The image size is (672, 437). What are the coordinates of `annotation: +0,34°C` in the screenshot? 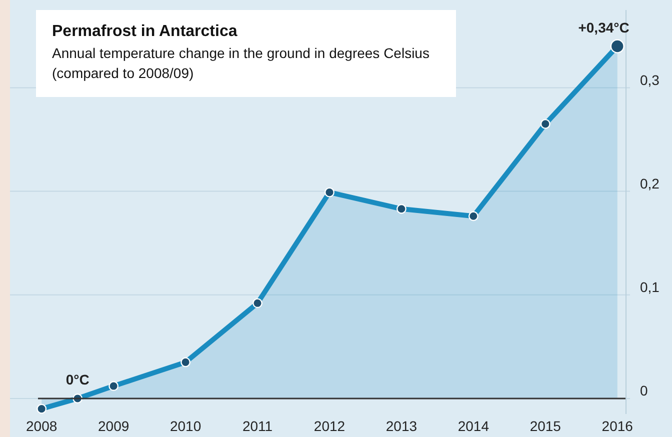 It's located at (604, 27).